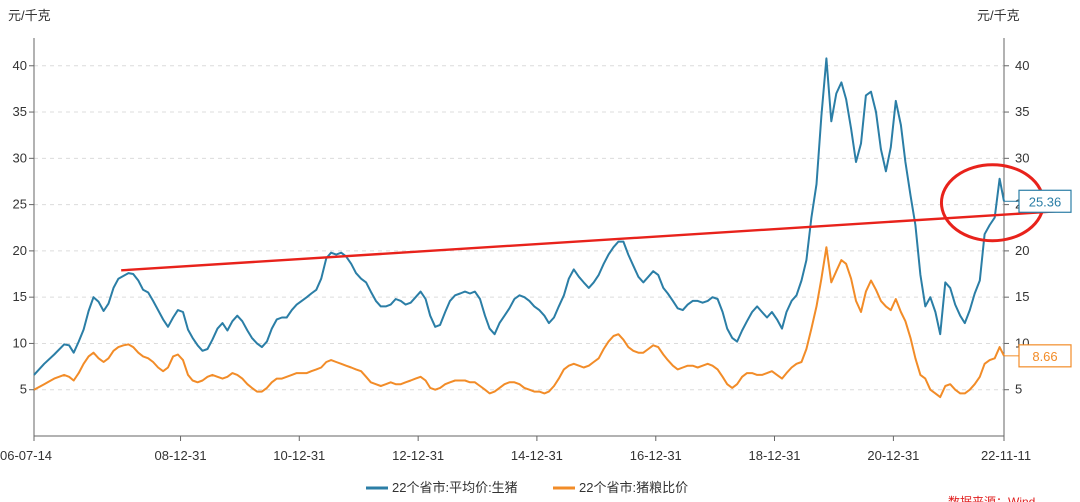  Describe the element at coordinates (893, 455) in the screenshot. I see `x-tick-label: 20-12-31` at that location.